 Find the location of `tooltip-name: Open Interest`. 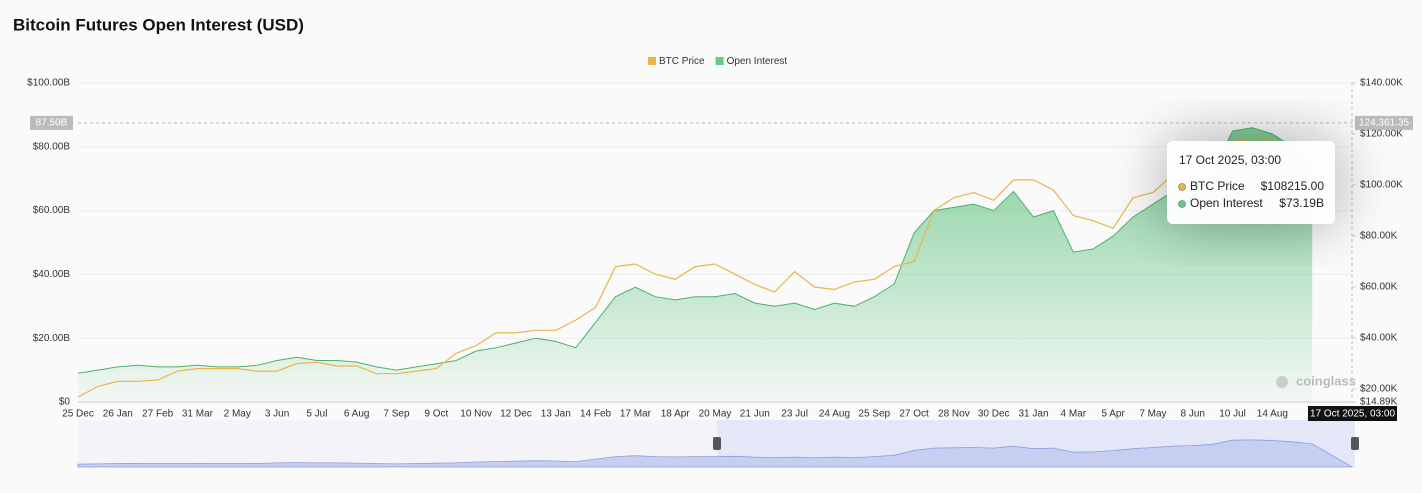

tooltip-name: Open Interest is located at coordinates (1226, 203).